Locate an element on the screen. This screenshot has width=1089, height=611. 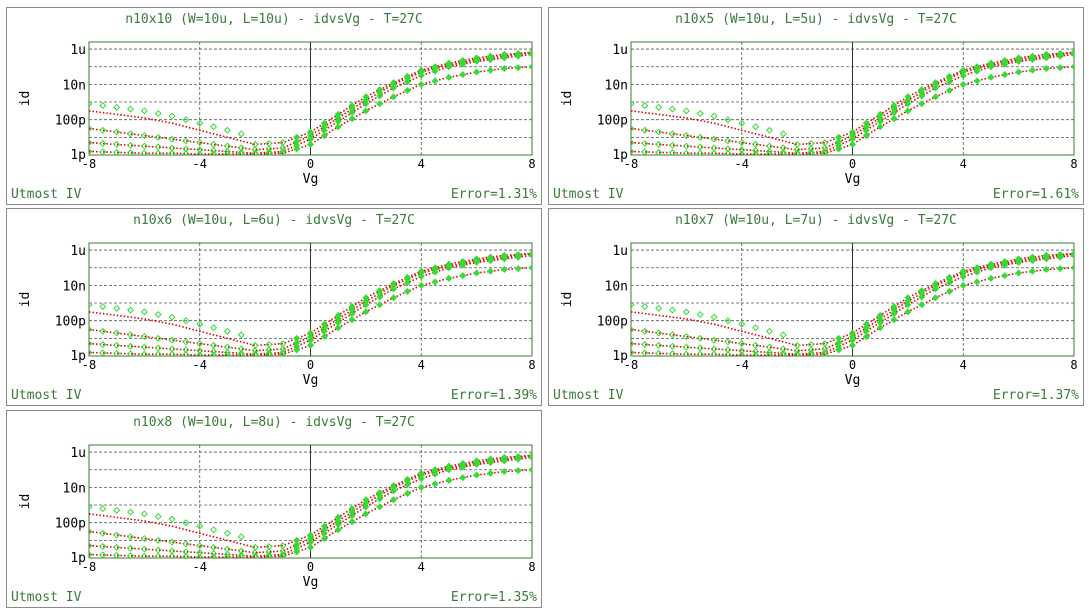
y-tick-label: 10n is located at coordinates (74, 286).